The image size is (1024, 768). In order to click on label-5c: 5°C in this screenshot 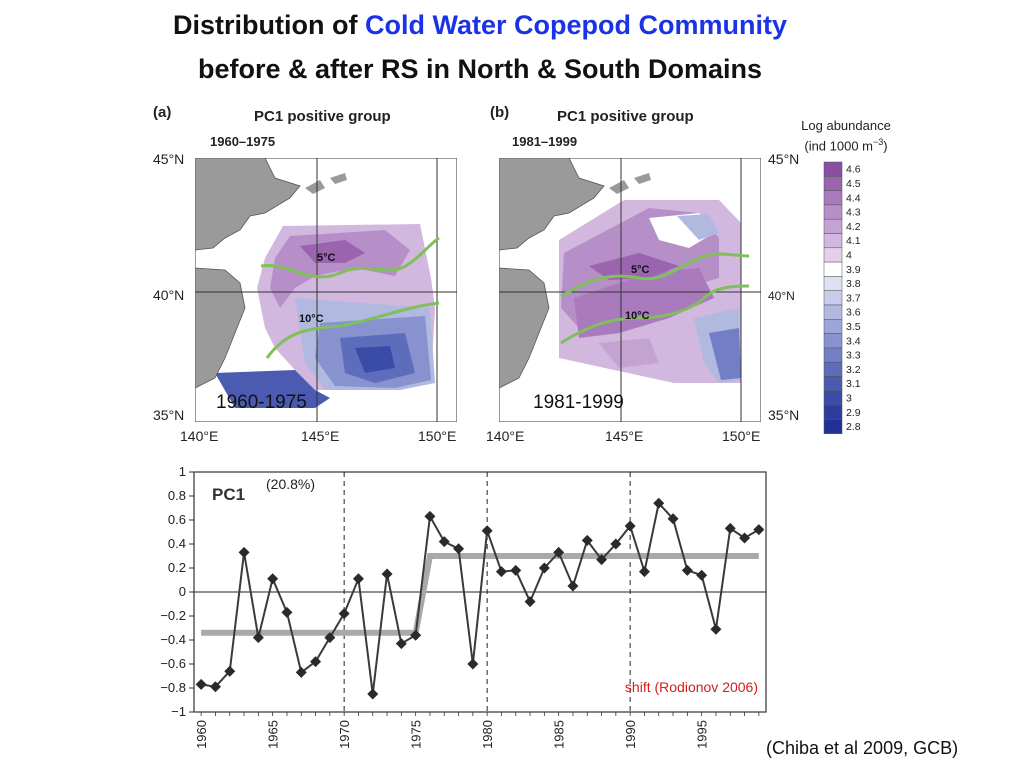, I will do `click(326, 258)`.